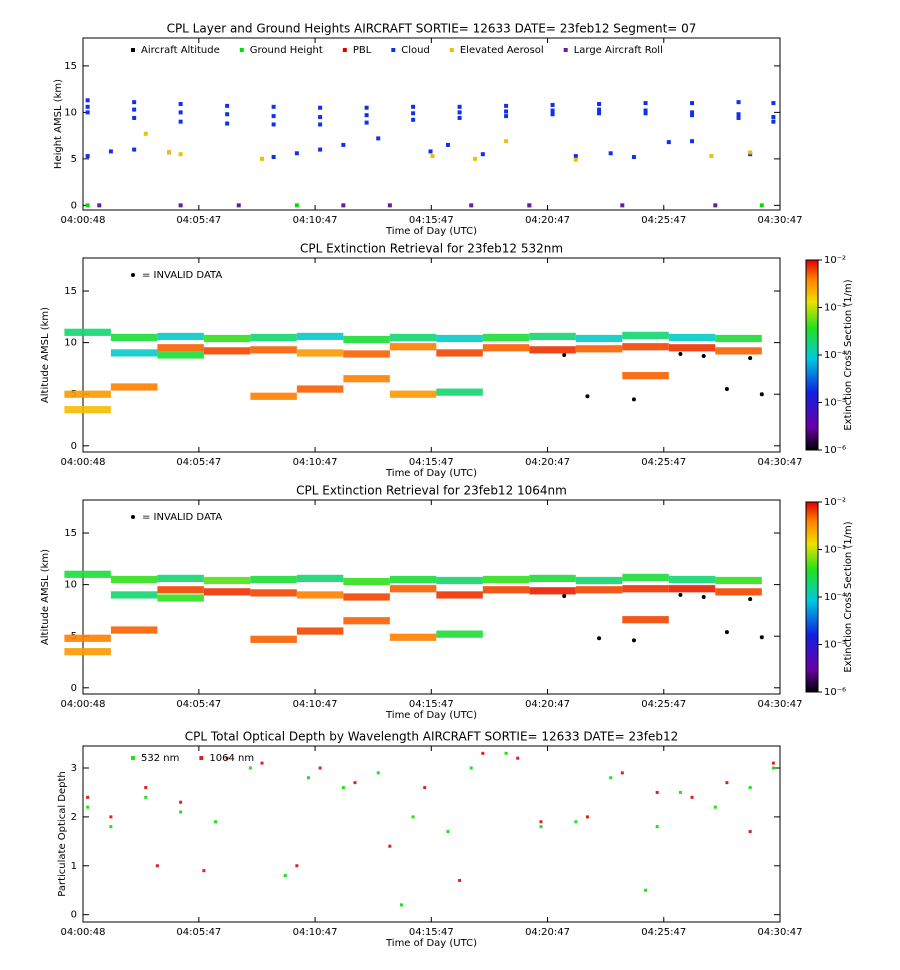  Describe the element at coordinates (415, 50) in the screenshot. I see `legend-label: Cloud` at that location.